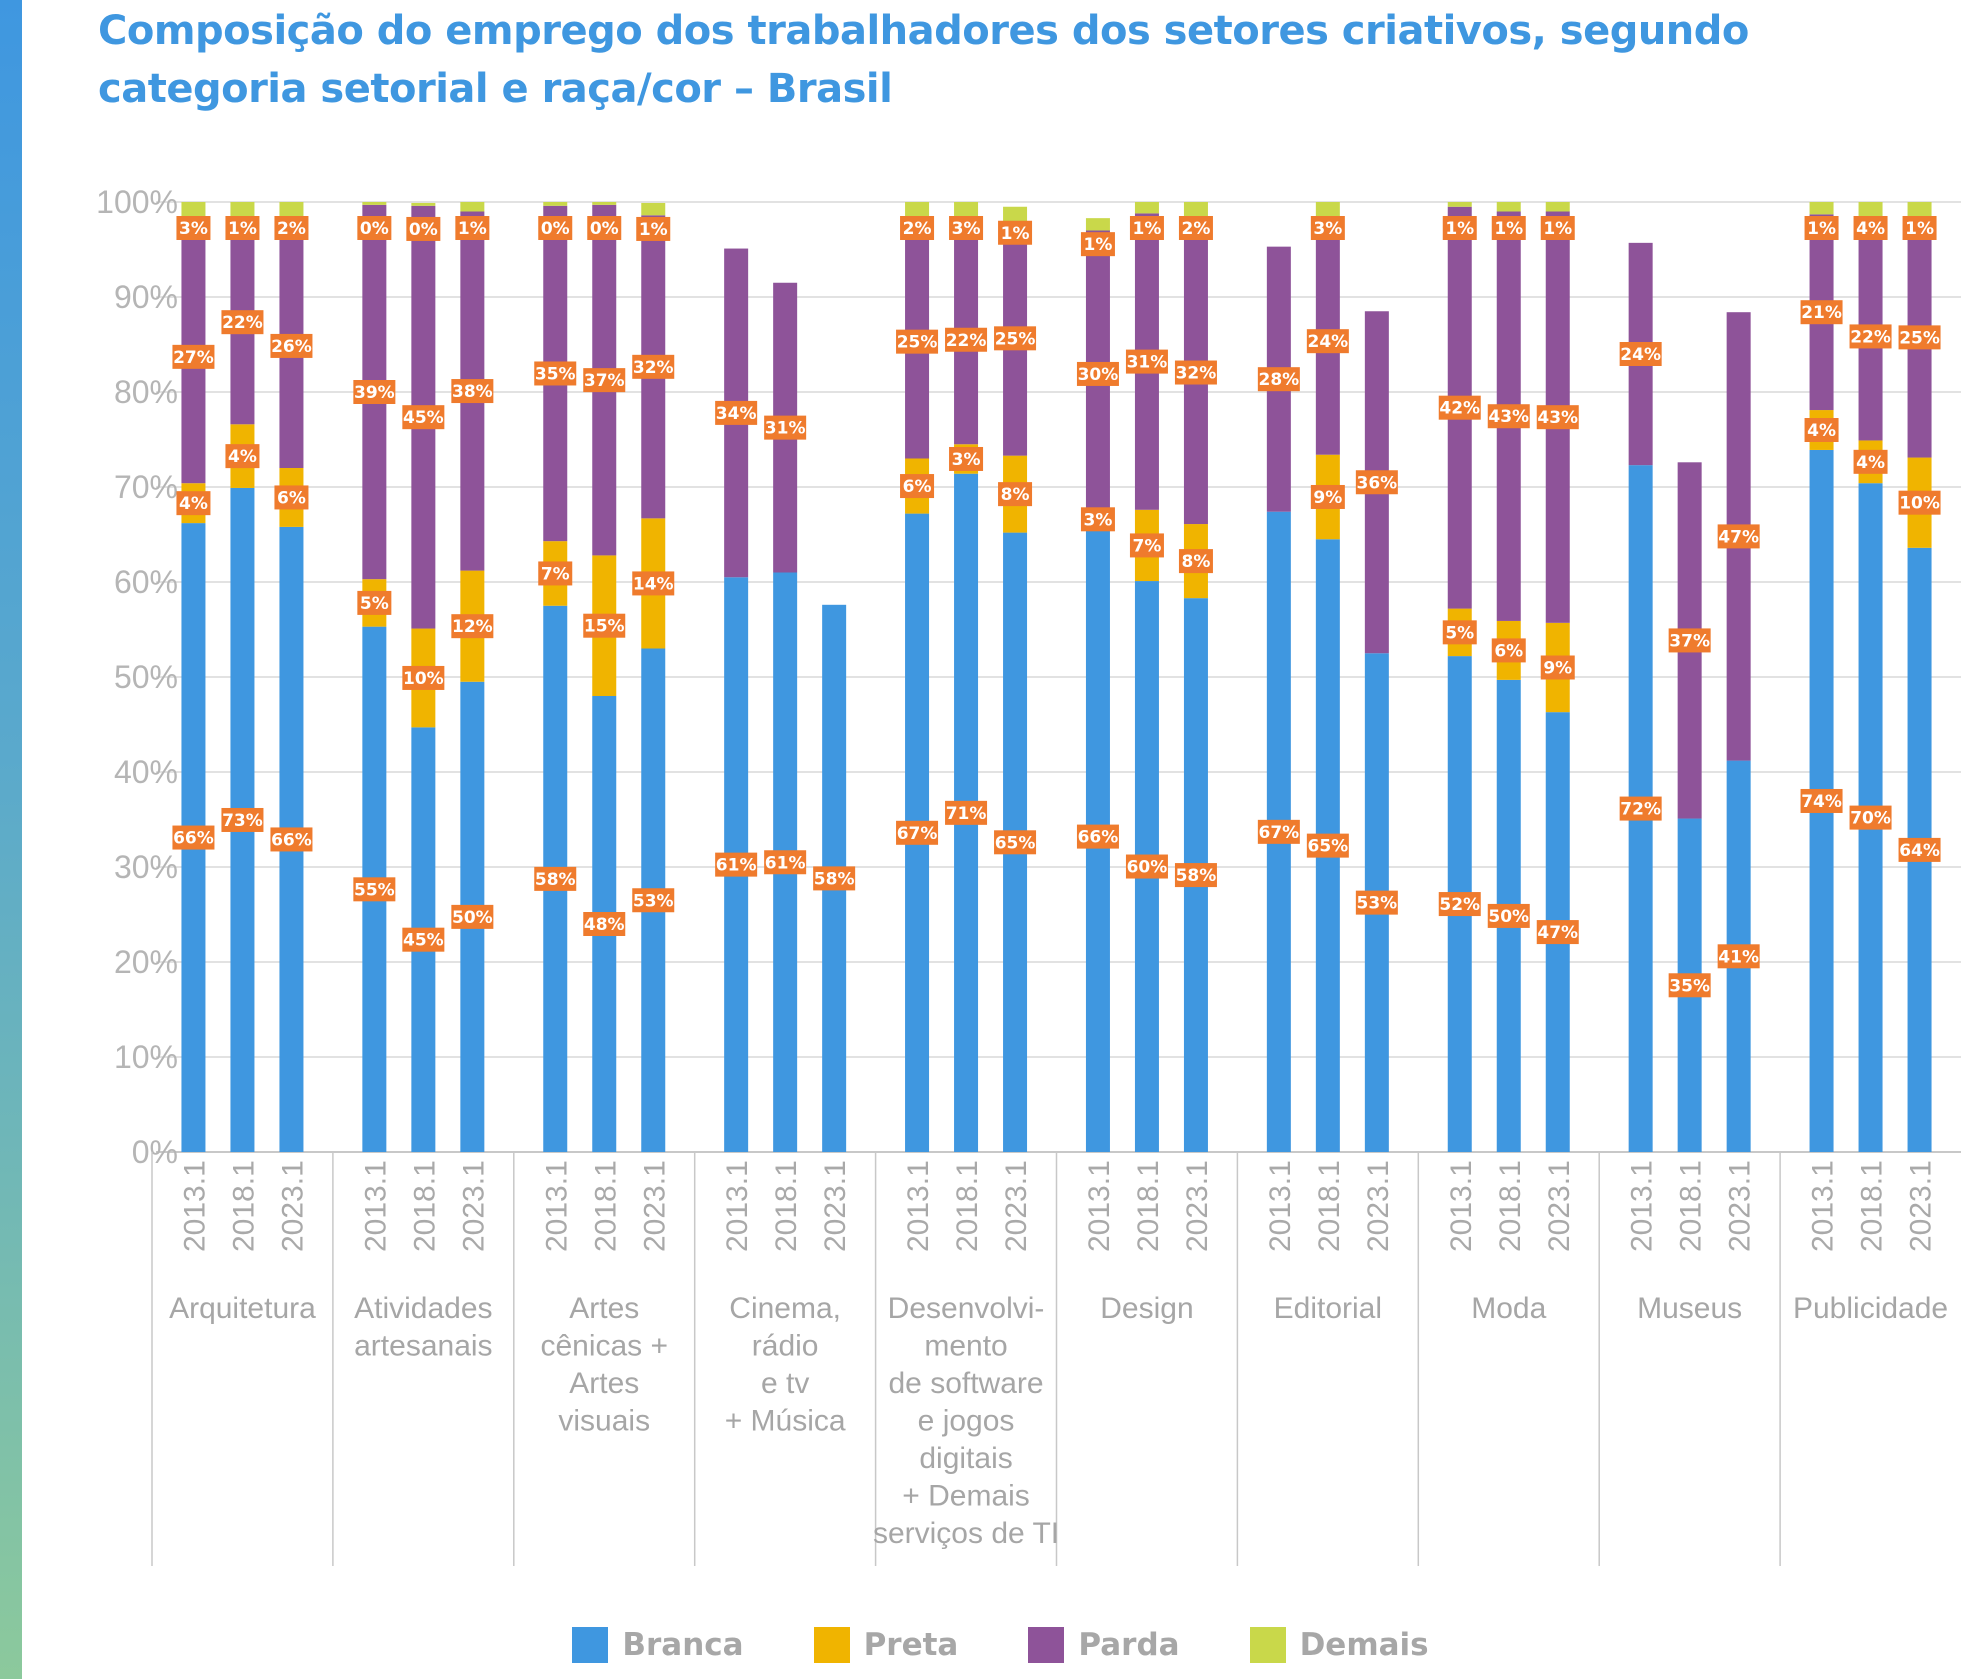 The image size is (1961, 1679). What do you see at coordinates (11, 839) in the screenshot?
I see `accent-side-strip` at bounding box center [11, 839].